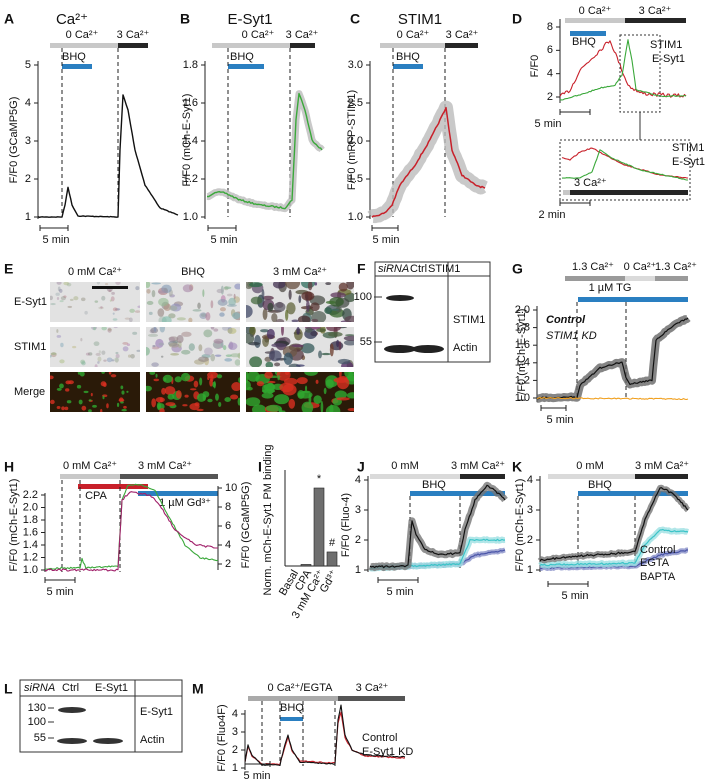  Describe the element at coordinates (668, 59) in the screenshot. I see `legend-label: E-Syt1` at that location.